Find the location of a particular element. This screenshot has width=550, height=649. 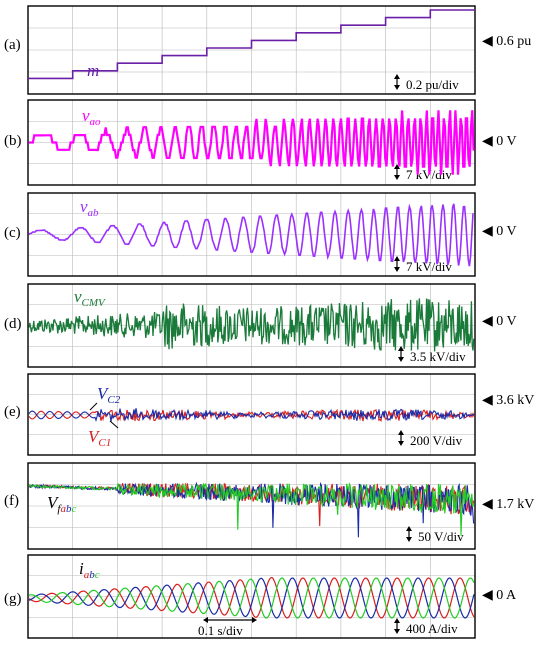

panel-g: (g) ◀ 0 A 400 A/div iabc 0.1 s/div is located at coordinates (260, 596).